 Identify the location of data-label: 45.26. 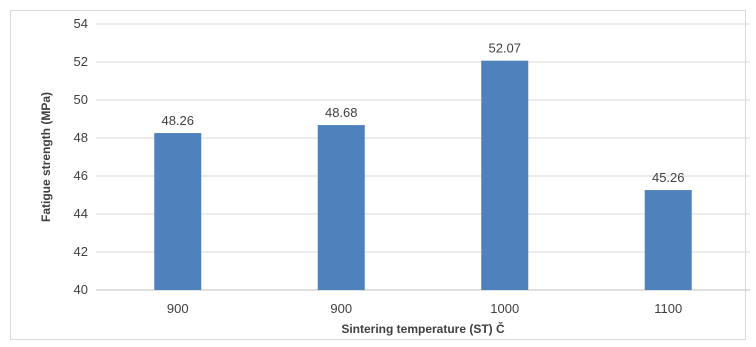
(668, 177).